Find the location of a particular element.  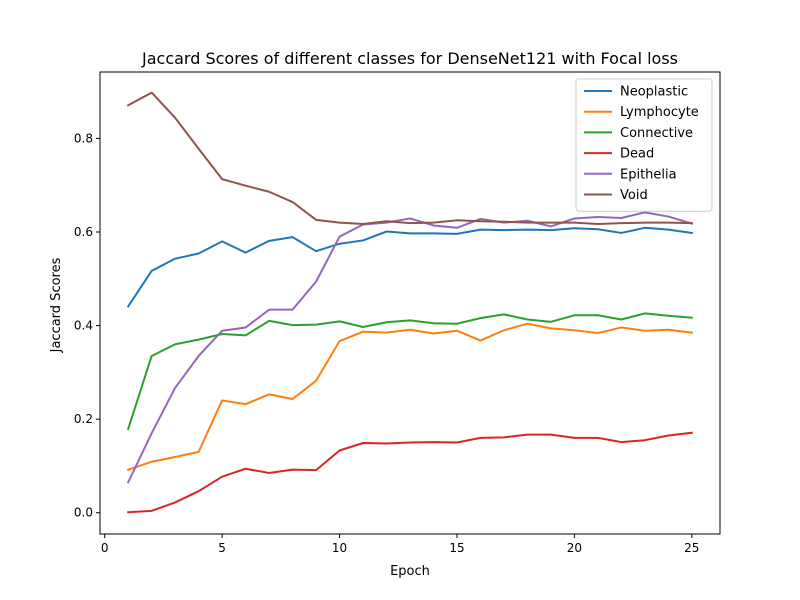

legend-label-epithelia: Epithelia is located at coordinates (648, 174).